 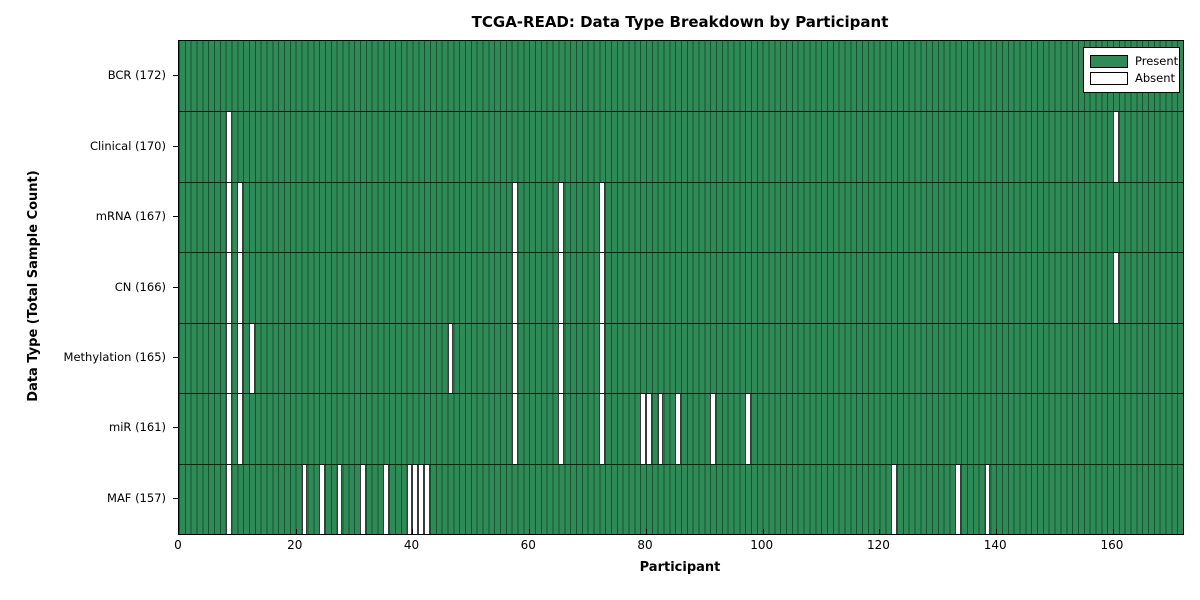 I want to click on y-tick-mark-MAF, so click(x=175, y=498).